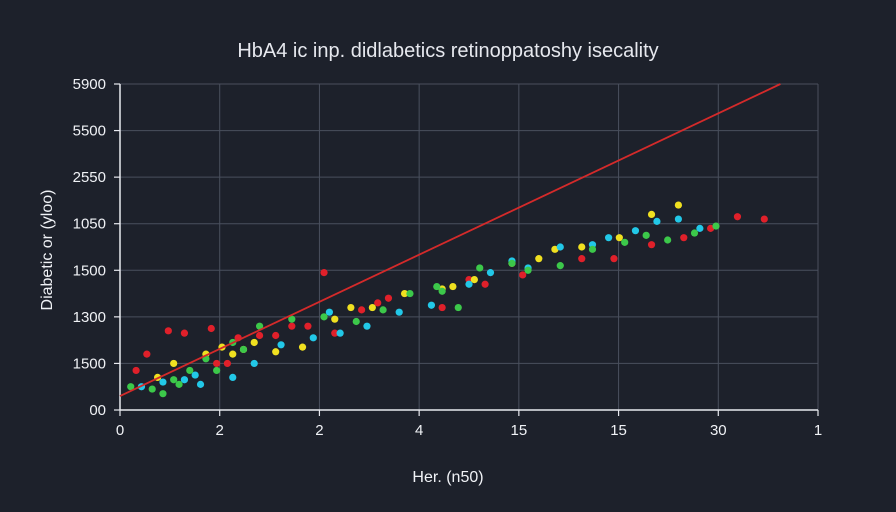 This screenshot has width=896, height=512. What do you see at coordinates (818, 430) in the screenshot?
I see `x-tick-label: 1` at bounding box center [818, 430].